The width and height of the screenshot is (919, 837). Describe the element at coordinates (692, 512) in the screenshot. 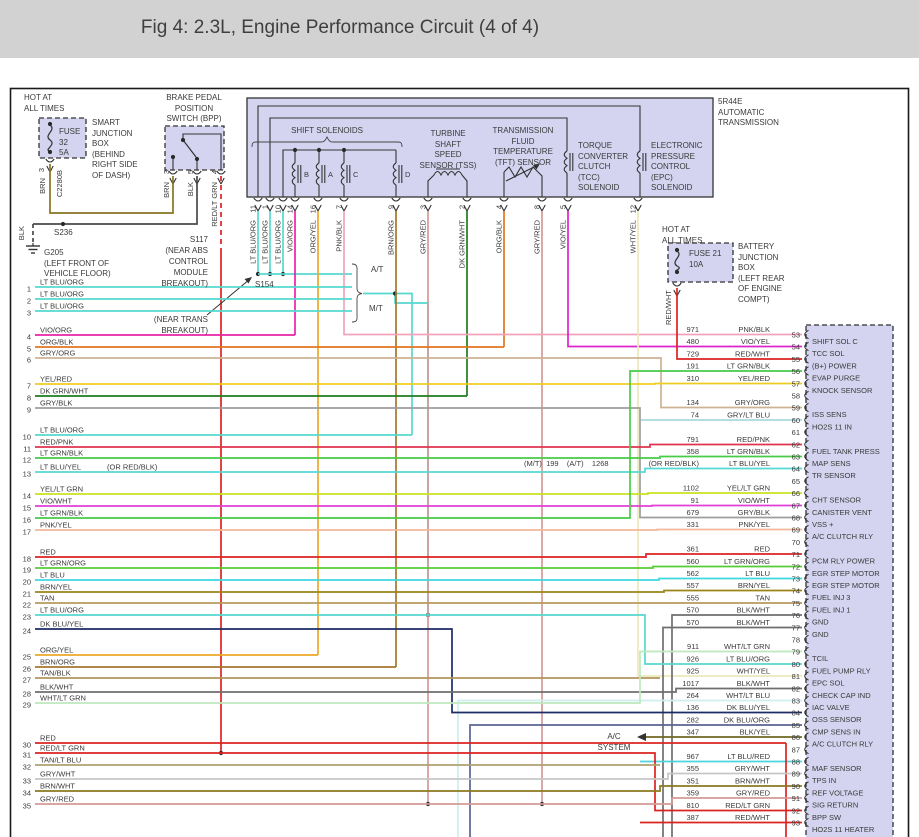

I see `circuit-number: 679` at that location.